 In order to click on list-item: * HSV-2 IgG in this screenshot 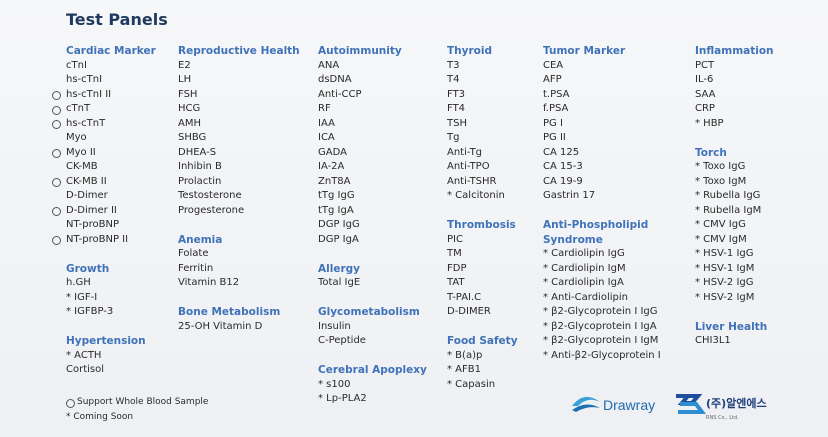, I will do `click(750, 283)`.